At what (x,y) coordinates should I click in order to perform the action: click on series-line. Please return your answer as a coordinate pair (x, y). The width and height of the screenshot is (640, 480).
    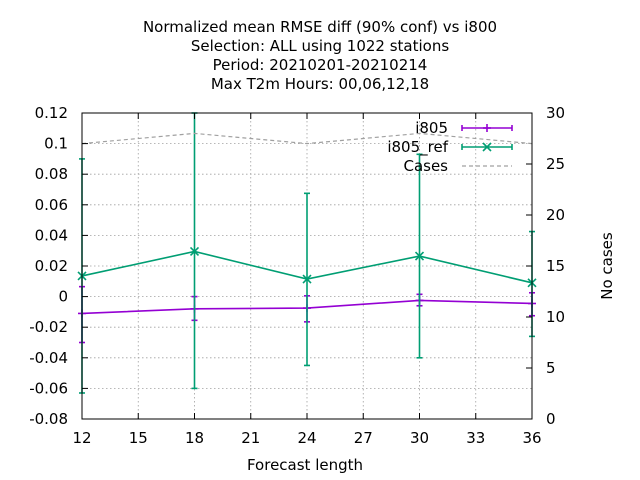
    Looking at the image, I should click on (307, 138).